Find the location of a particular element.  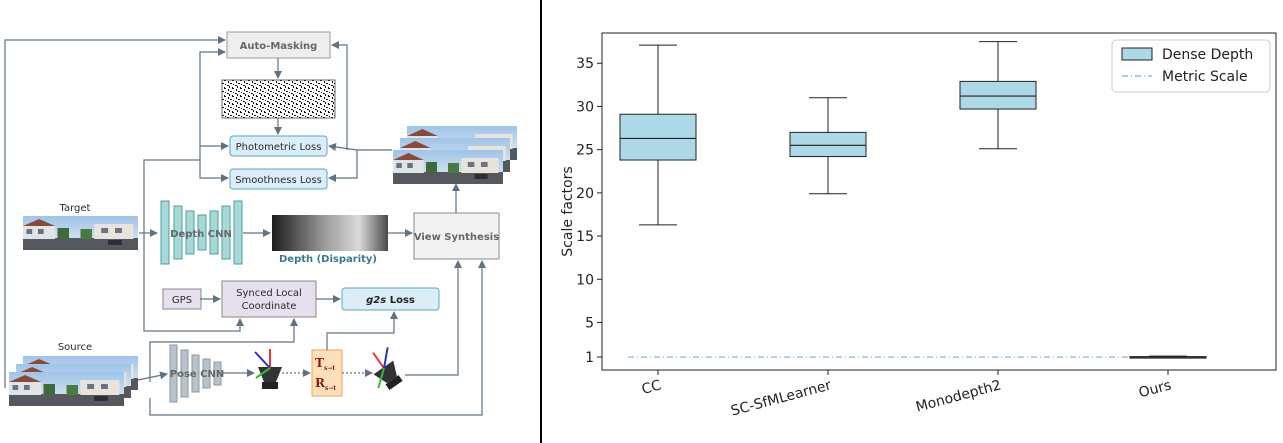

y-tick-label: 25 is located at coordinates (585, 151).